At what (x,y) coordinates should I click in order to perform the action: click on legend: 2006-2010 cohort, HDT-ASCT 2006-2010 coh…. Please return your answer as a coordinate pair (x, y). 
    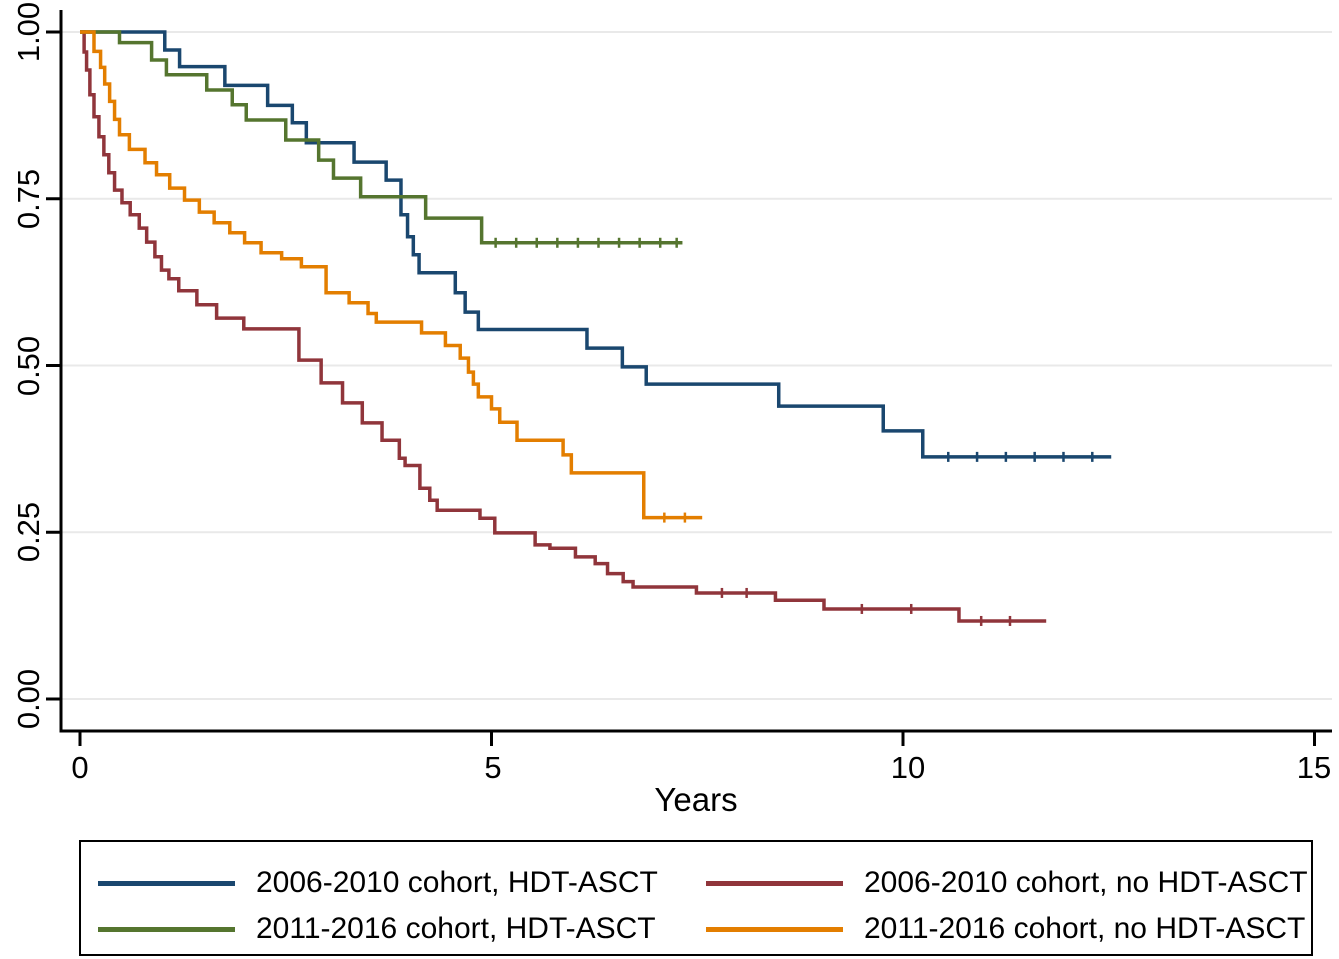
    Looking at the image, I should click on (696, 898).